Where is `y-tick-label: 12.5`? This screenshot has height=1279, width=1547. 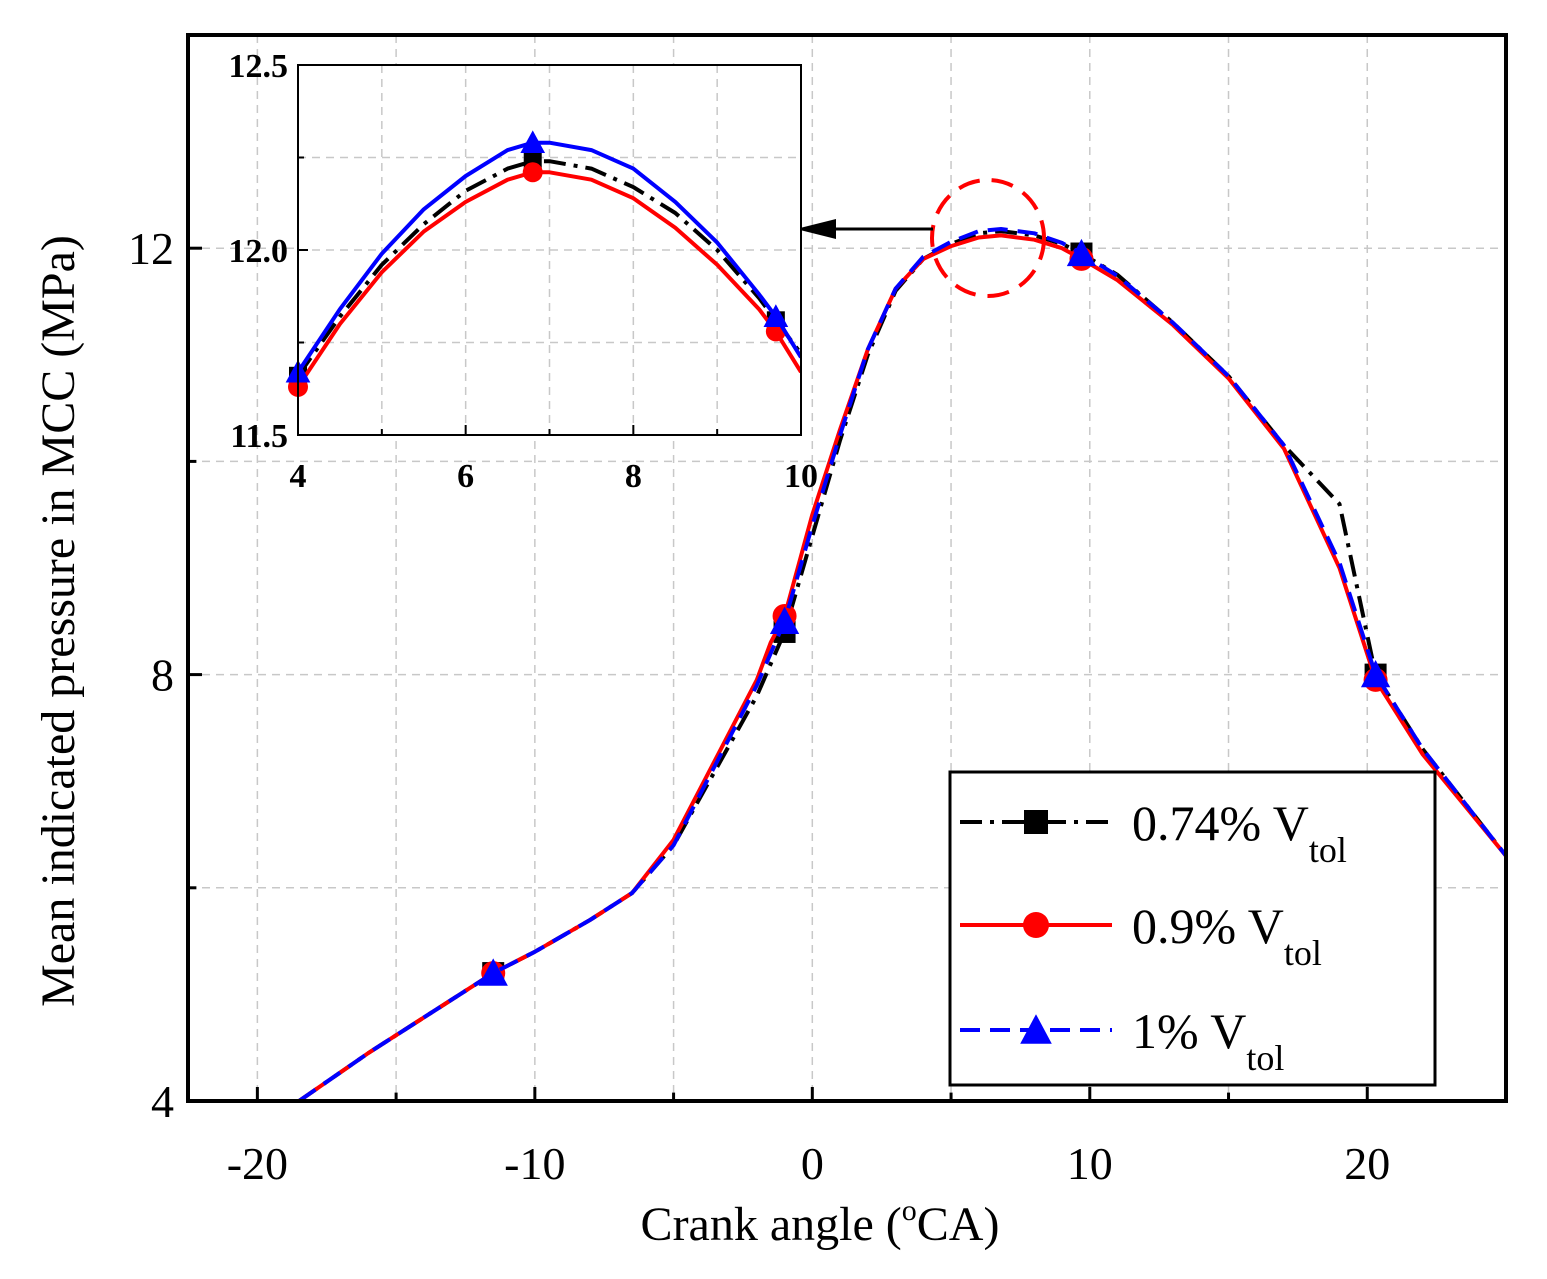 y-tick-label: 12.5 is located at coordinates (259, 66).